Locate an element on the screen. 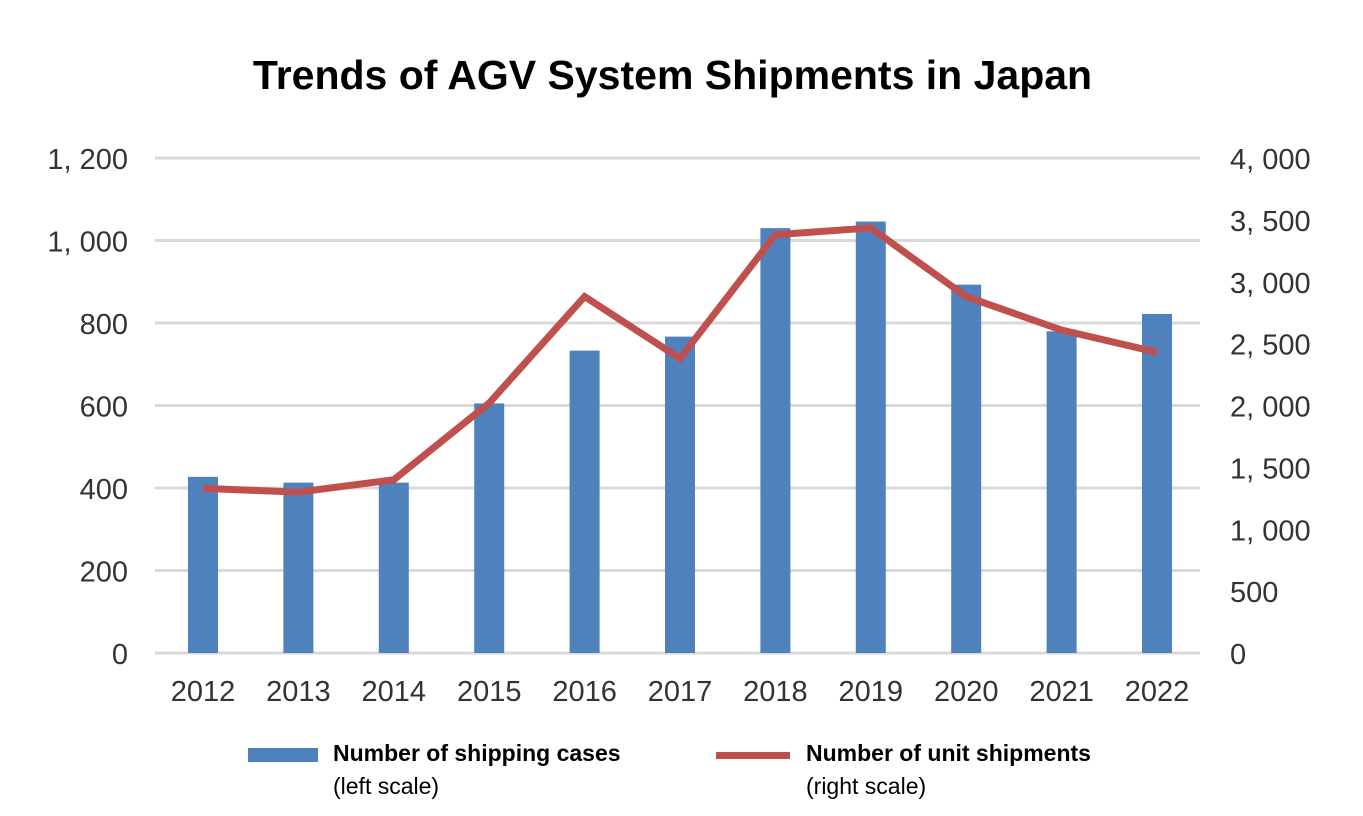  right-tick-label: 2, 500 is located at coordinates (1270, 346).